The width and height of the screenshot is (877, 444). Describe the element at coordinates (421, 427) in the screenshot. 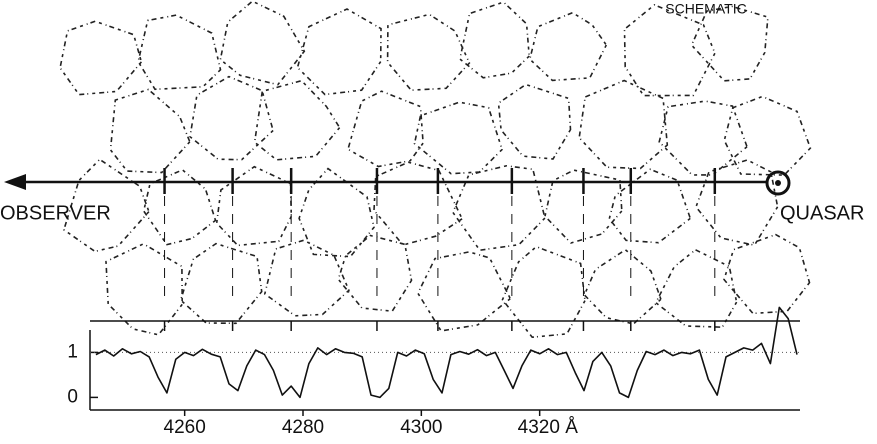

I see `x-tick-label: 4300` at that location.